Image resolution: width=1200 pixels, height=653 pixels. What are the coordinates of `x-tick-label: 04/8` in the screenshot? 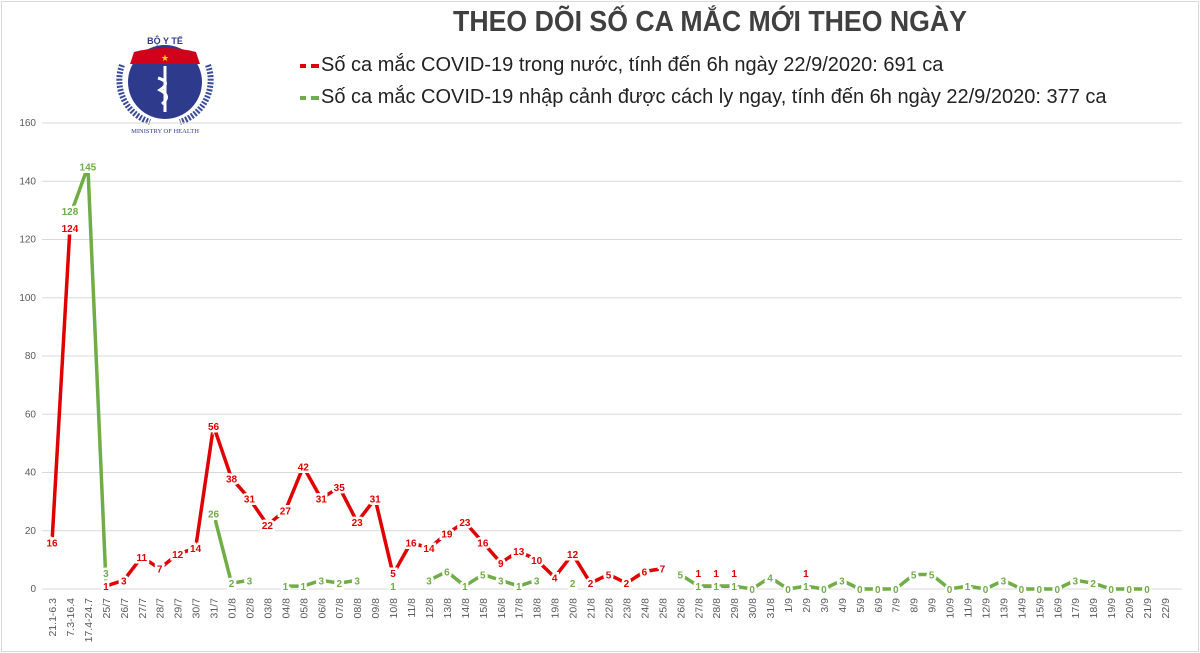 It's located at (286, 608).